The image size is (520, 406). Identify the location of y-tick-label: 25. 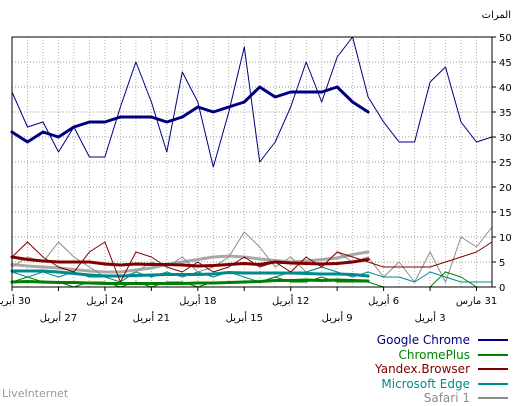
(505, 163).